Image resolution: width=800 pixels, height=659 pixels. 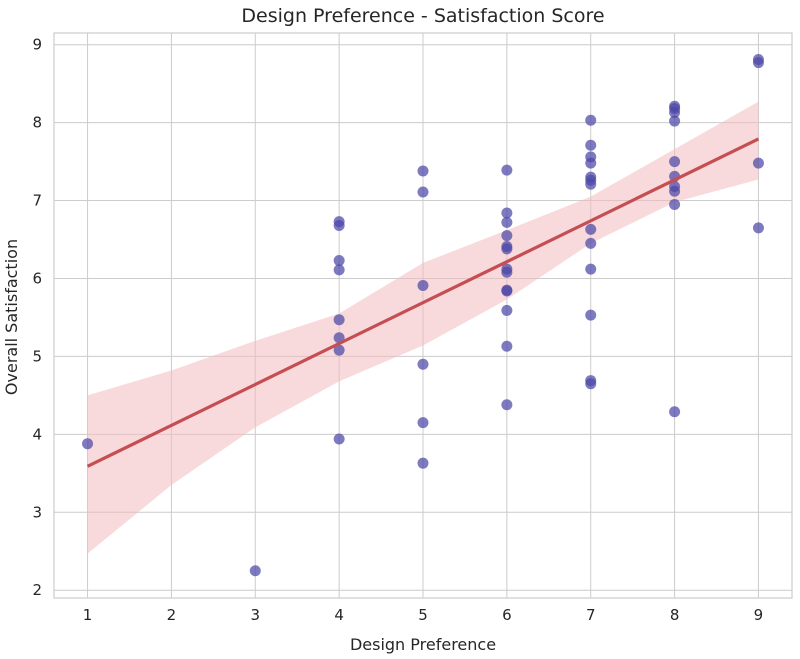 I want to click on x-tick-label: 2, so click(x=172, y=615).